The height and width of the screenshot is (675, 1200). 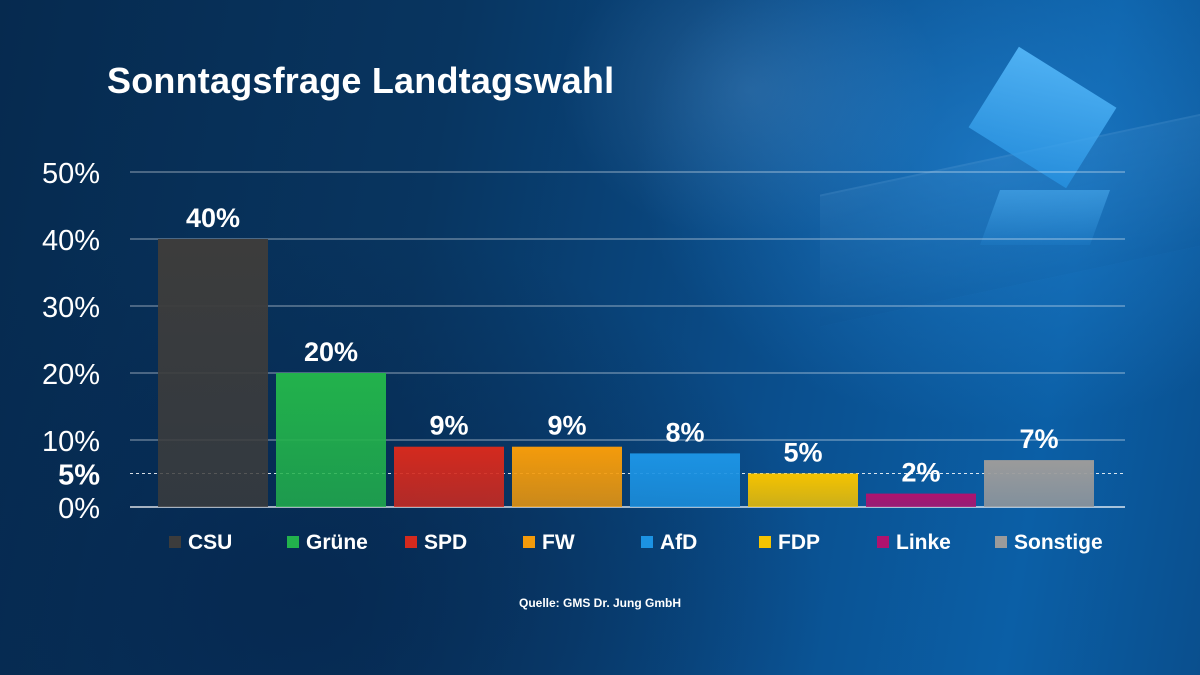 I want to click on legend-label: Sonstige, so click(x=1058, y=542).